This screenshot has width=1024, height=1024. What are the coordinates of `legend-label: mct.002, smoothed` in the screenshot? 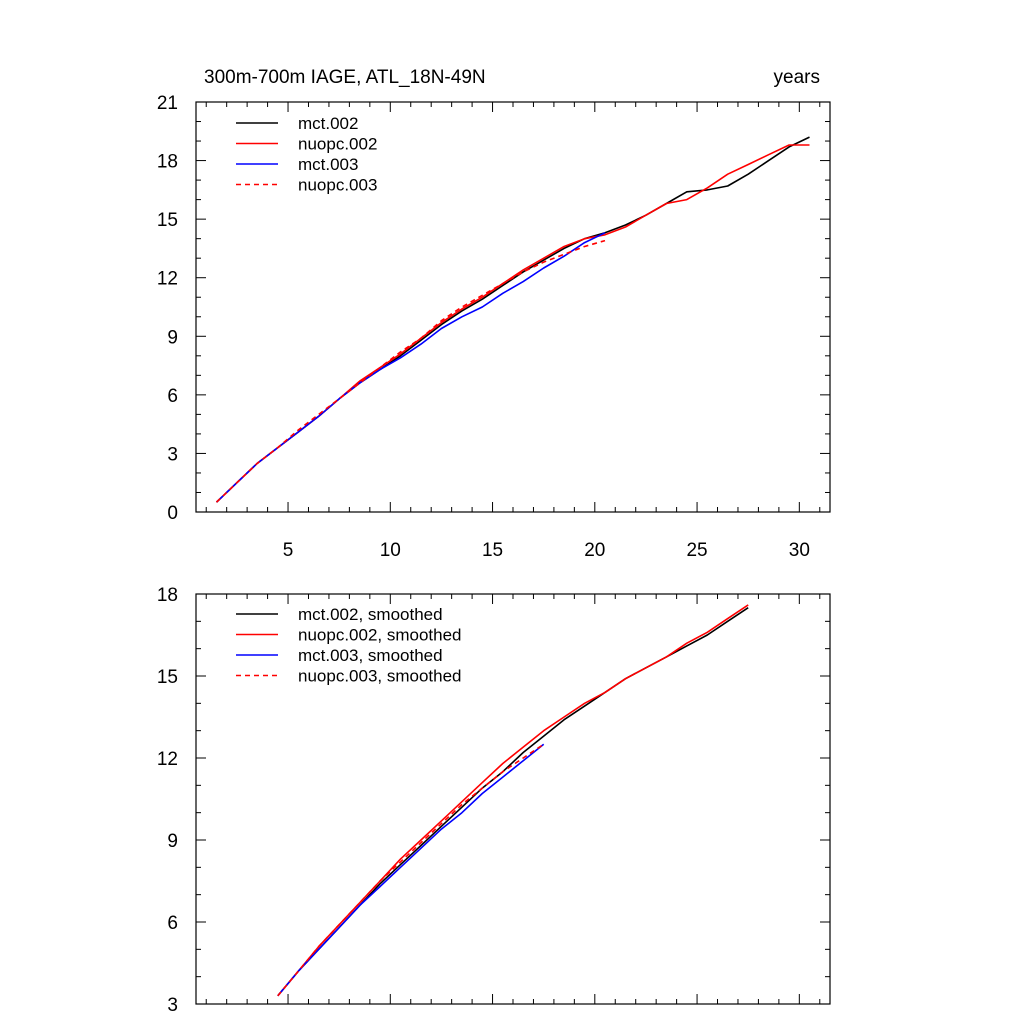 It's located at (370, 614).